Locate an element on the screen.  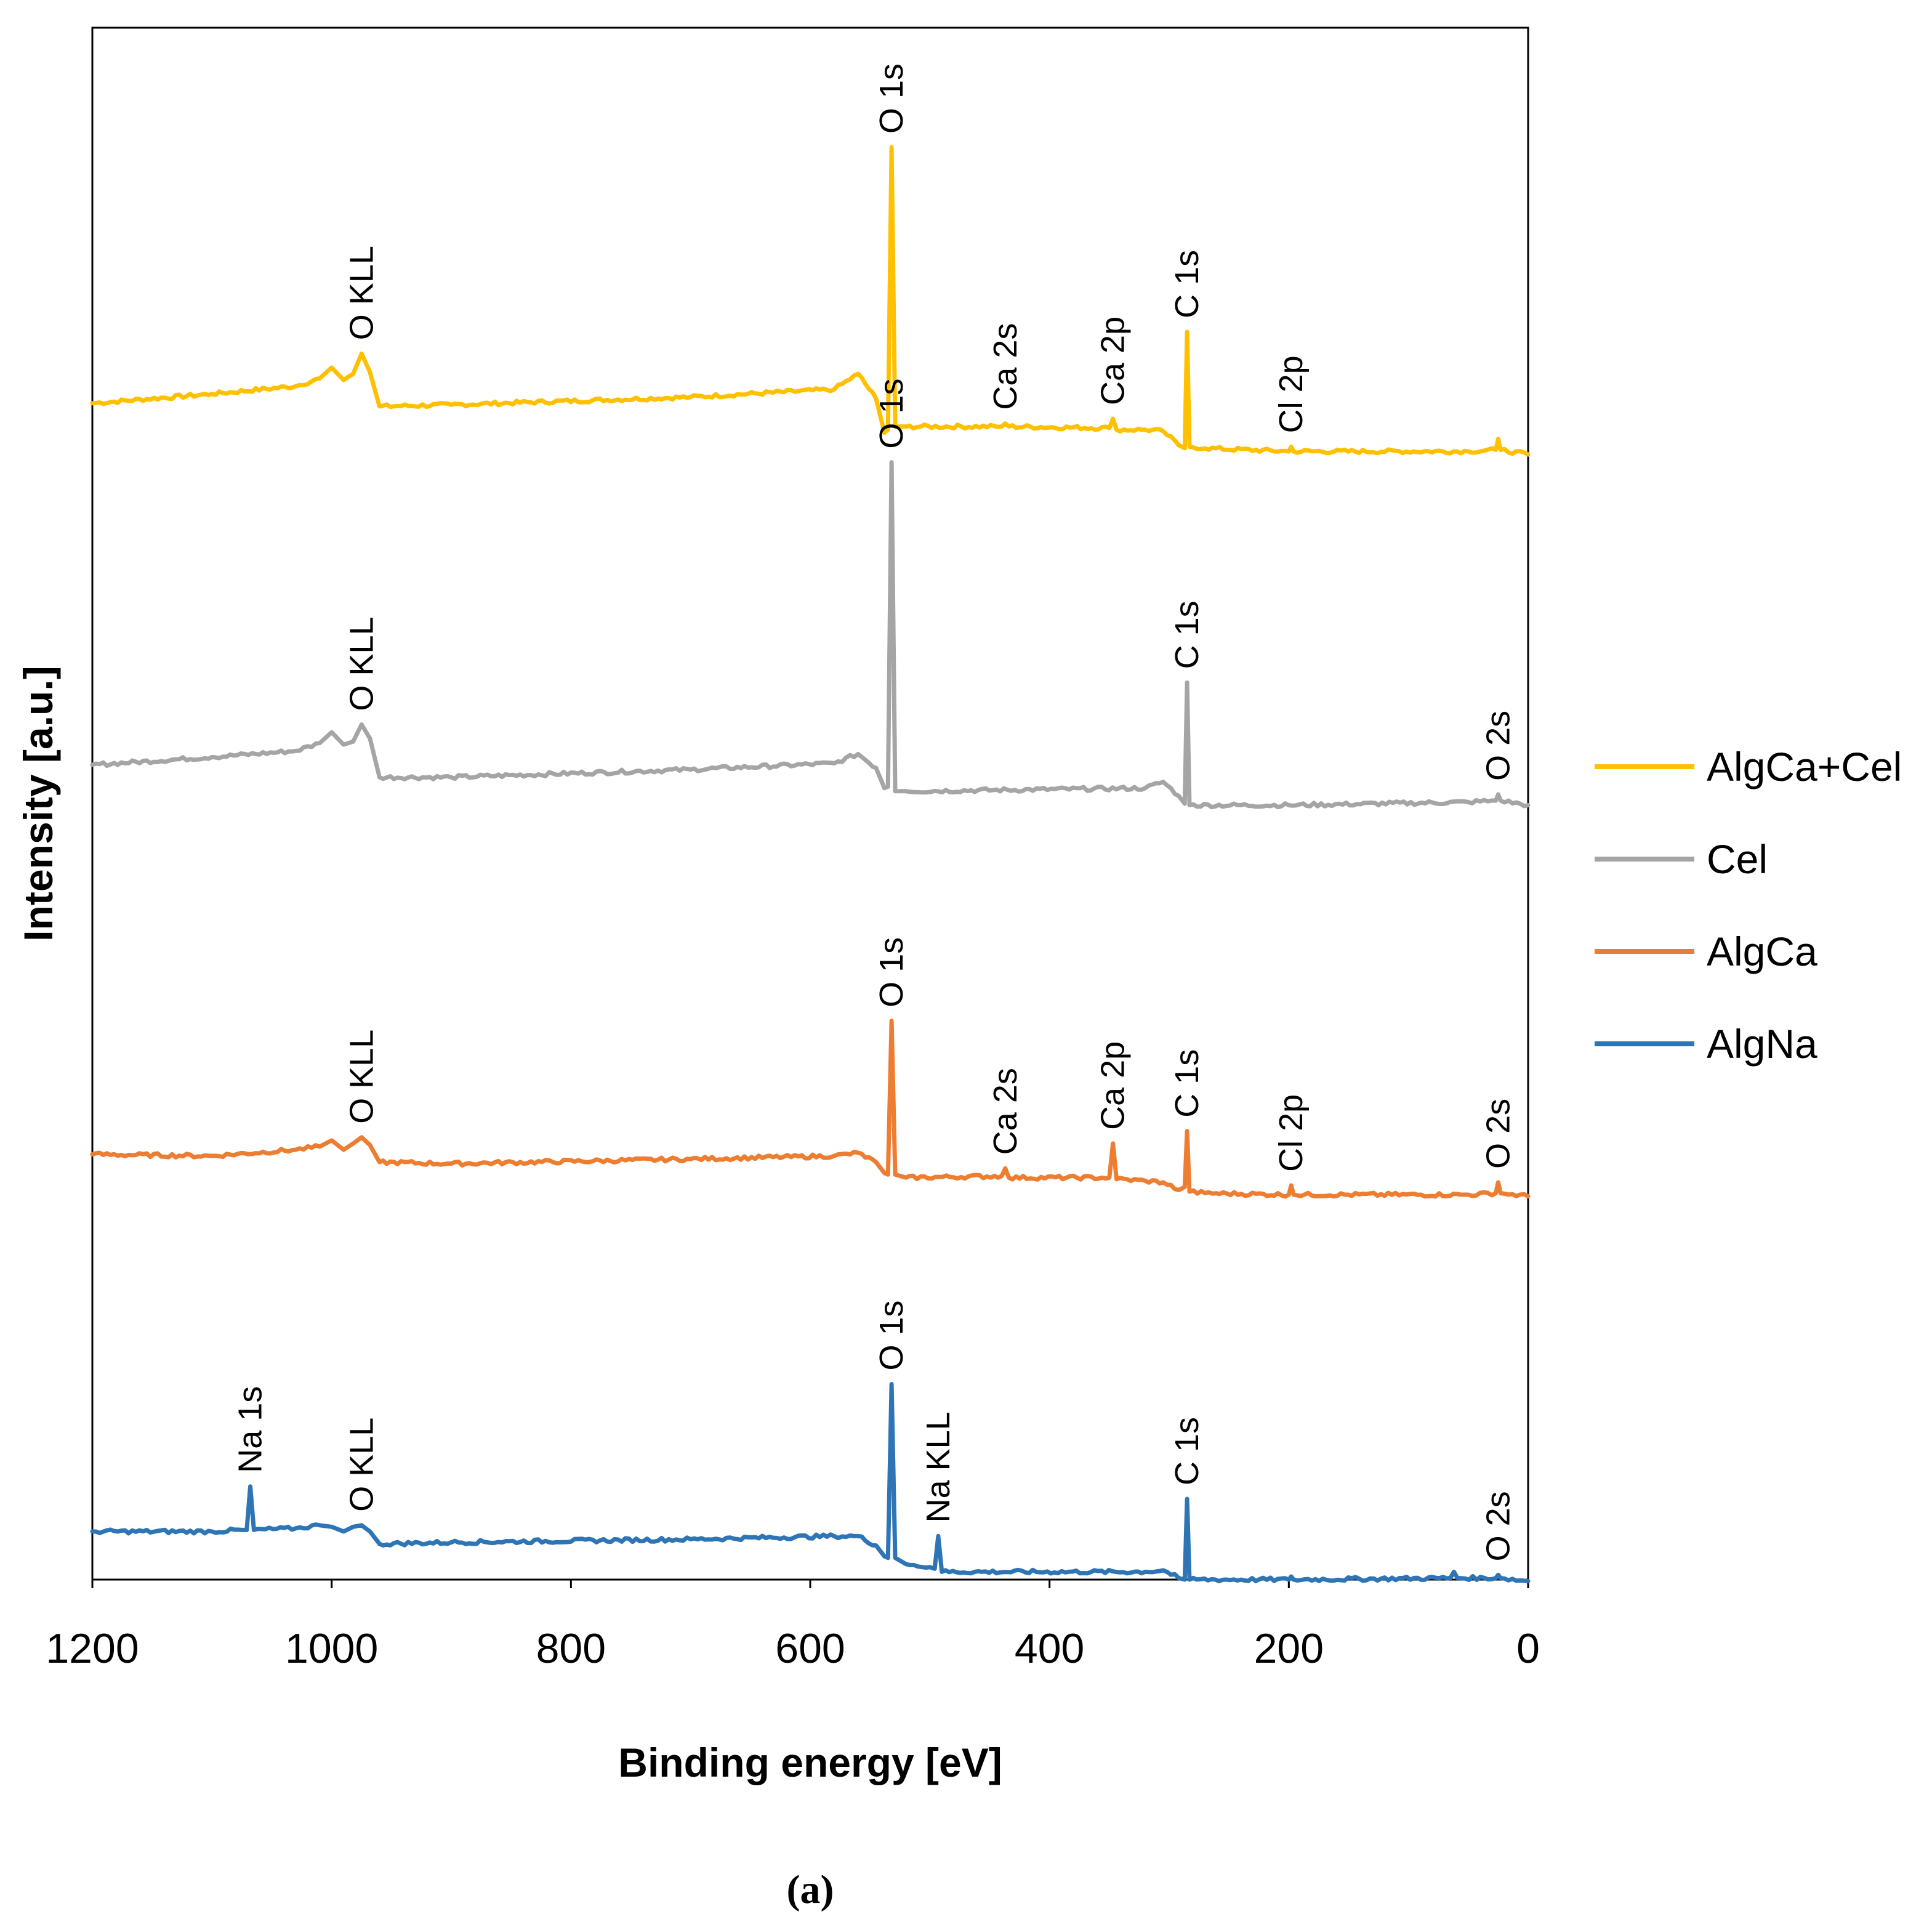
legend-label: AlgCa+Cel is located at coordinates (1804, 767).